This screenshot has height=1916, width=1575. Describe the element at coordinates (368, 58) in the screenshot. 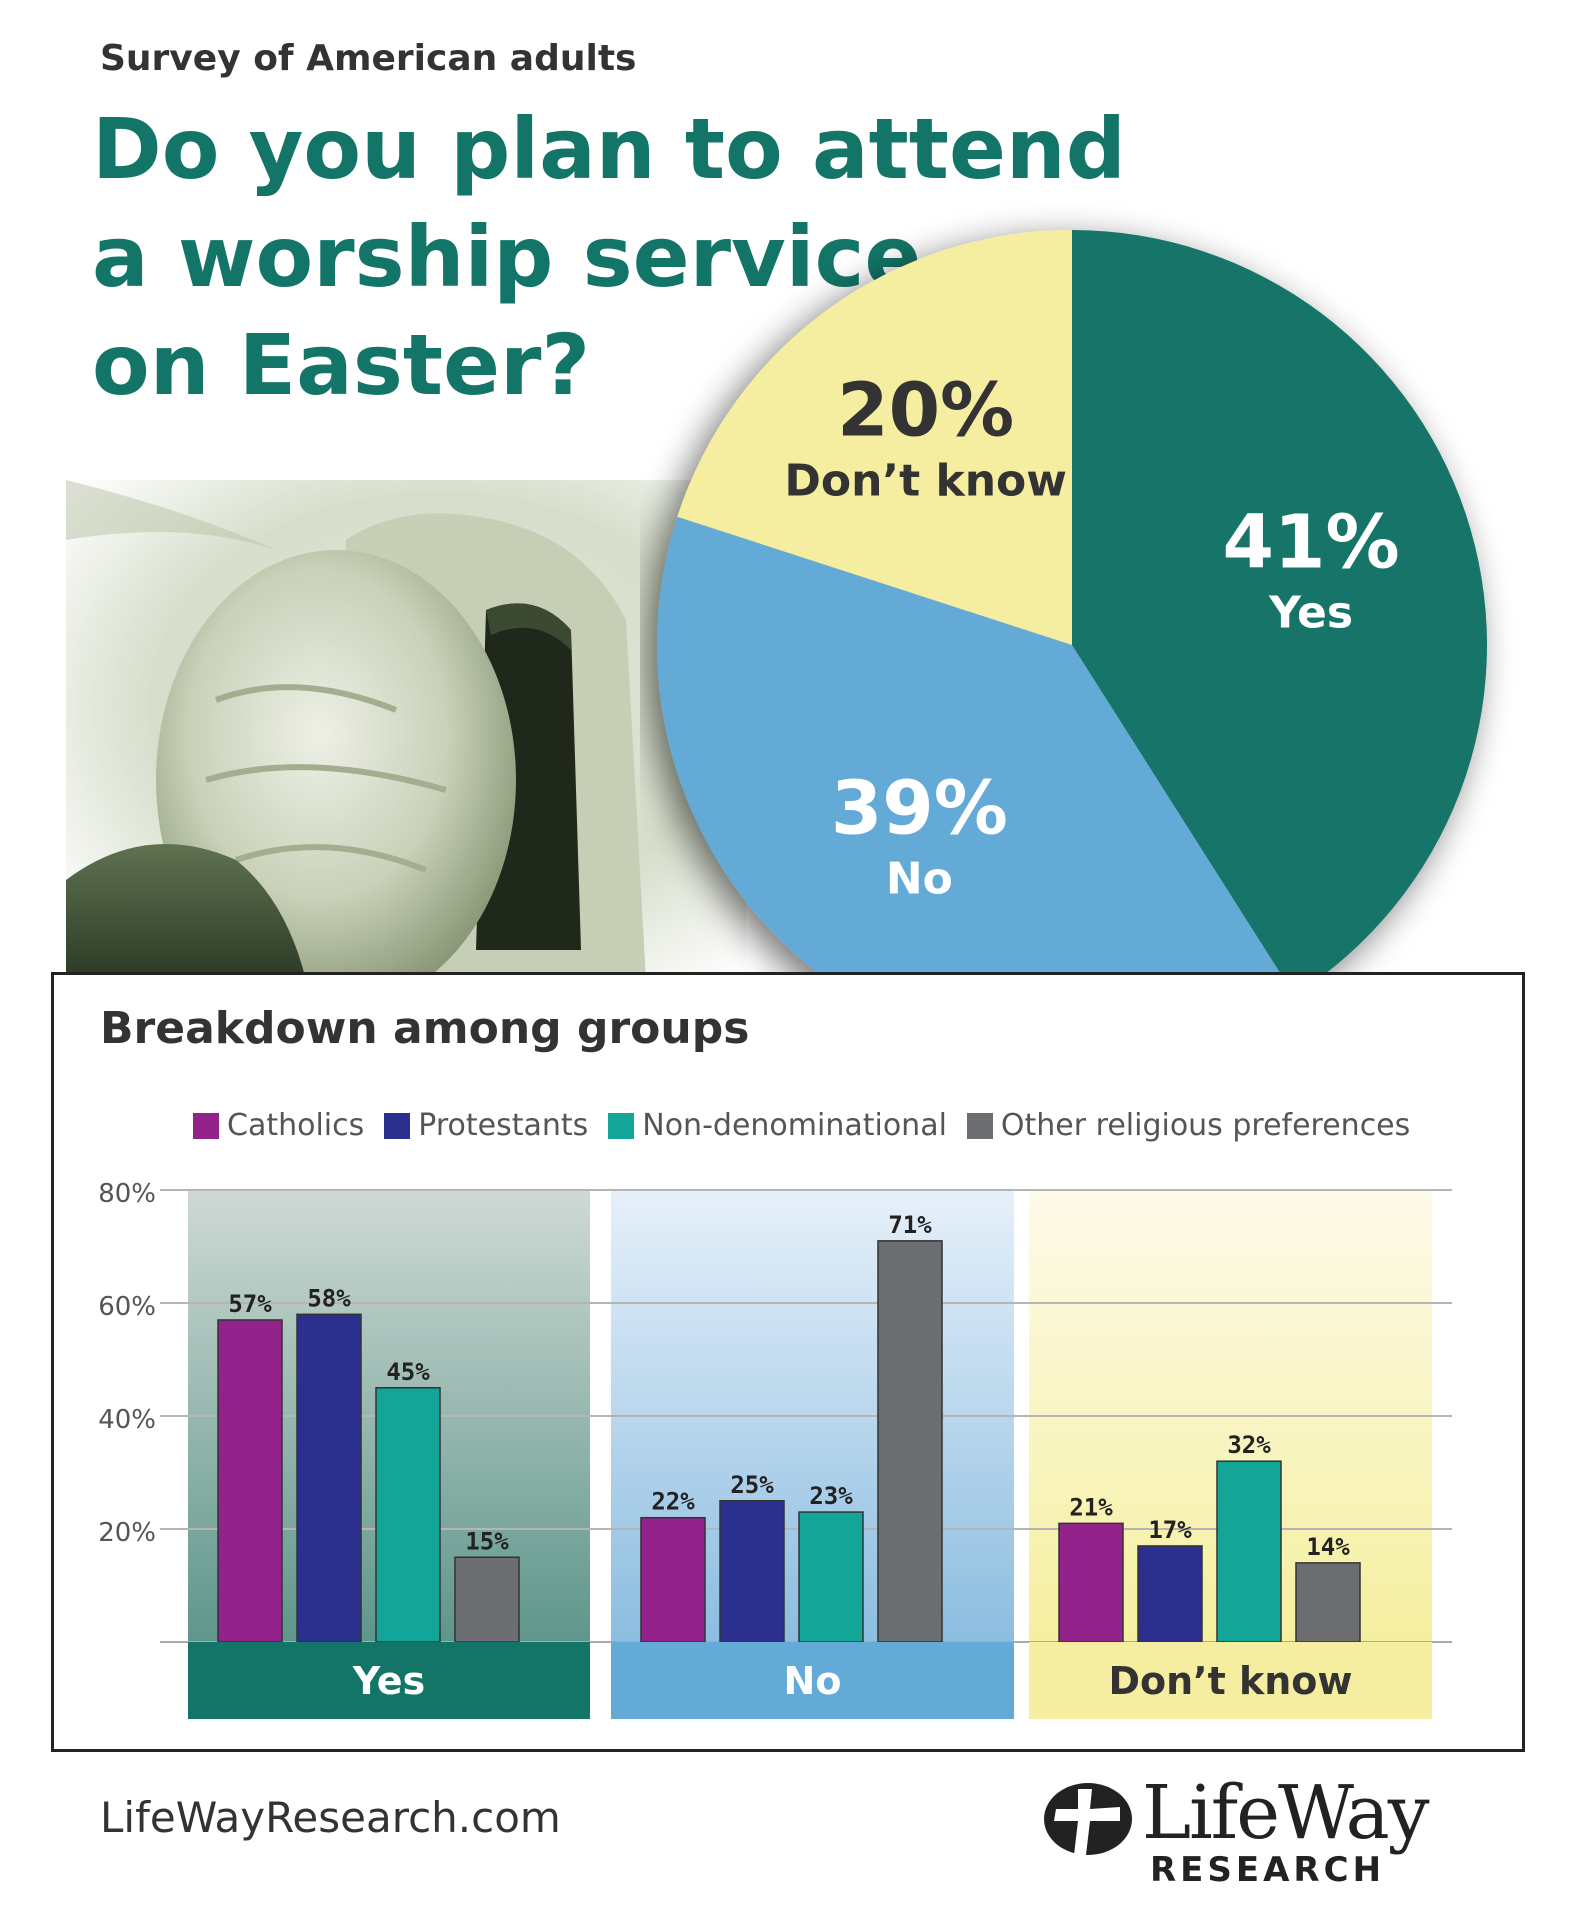

I see `survey-subtitle: Survey of American adults` at that location.